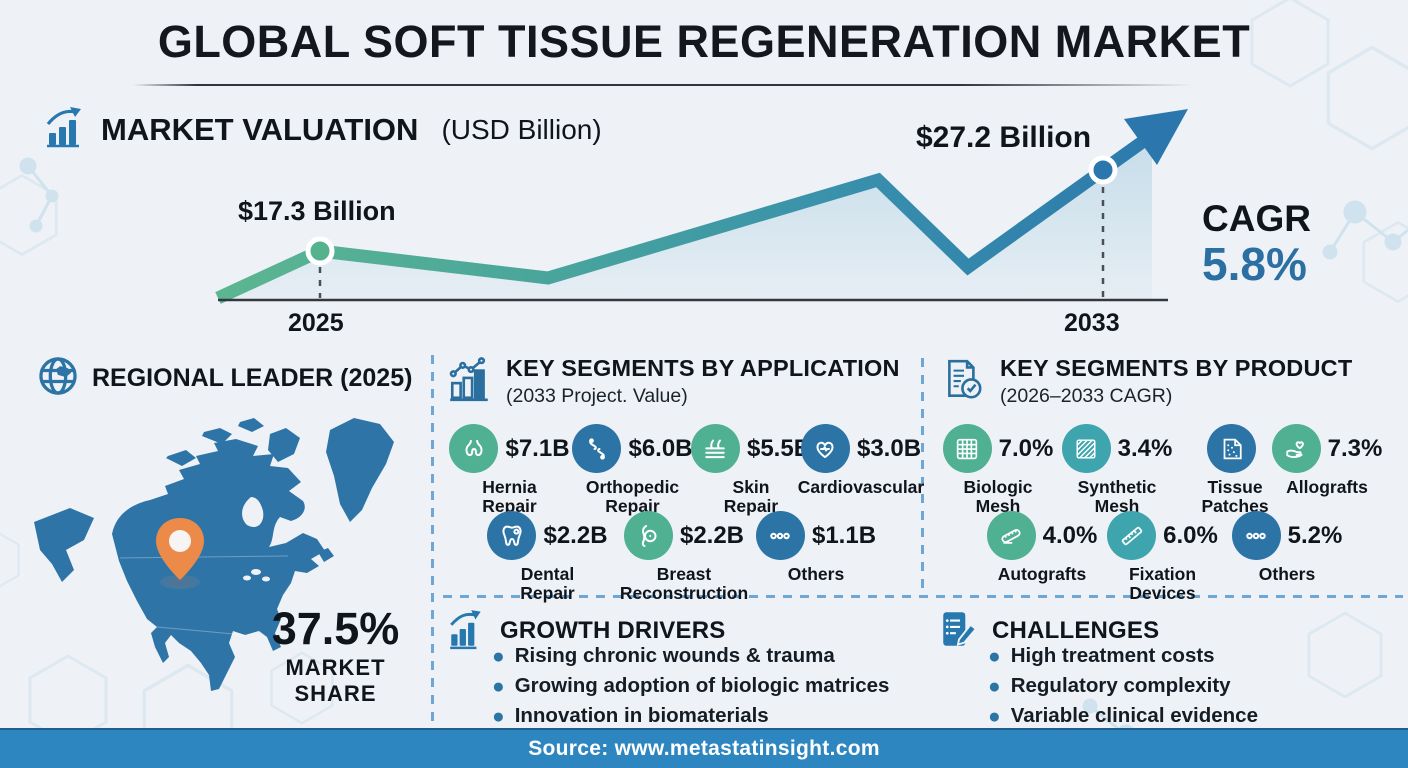 This screenshot has width=1408, height=768. I want to click on cagr-value: 5.8%, so click(1254, 264).